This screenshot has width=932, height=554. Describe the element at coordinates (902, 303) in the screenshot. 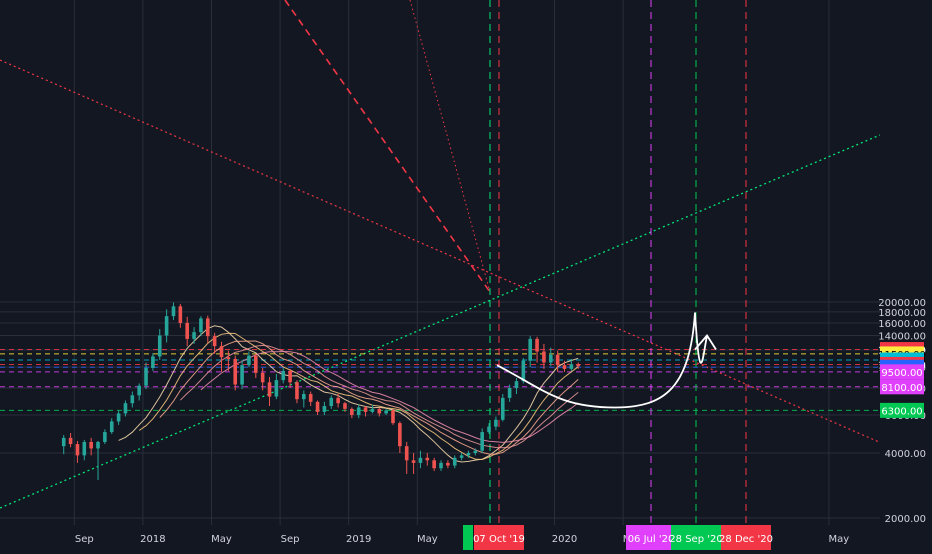

I see `price-tick-9: 20000.00` at that location.